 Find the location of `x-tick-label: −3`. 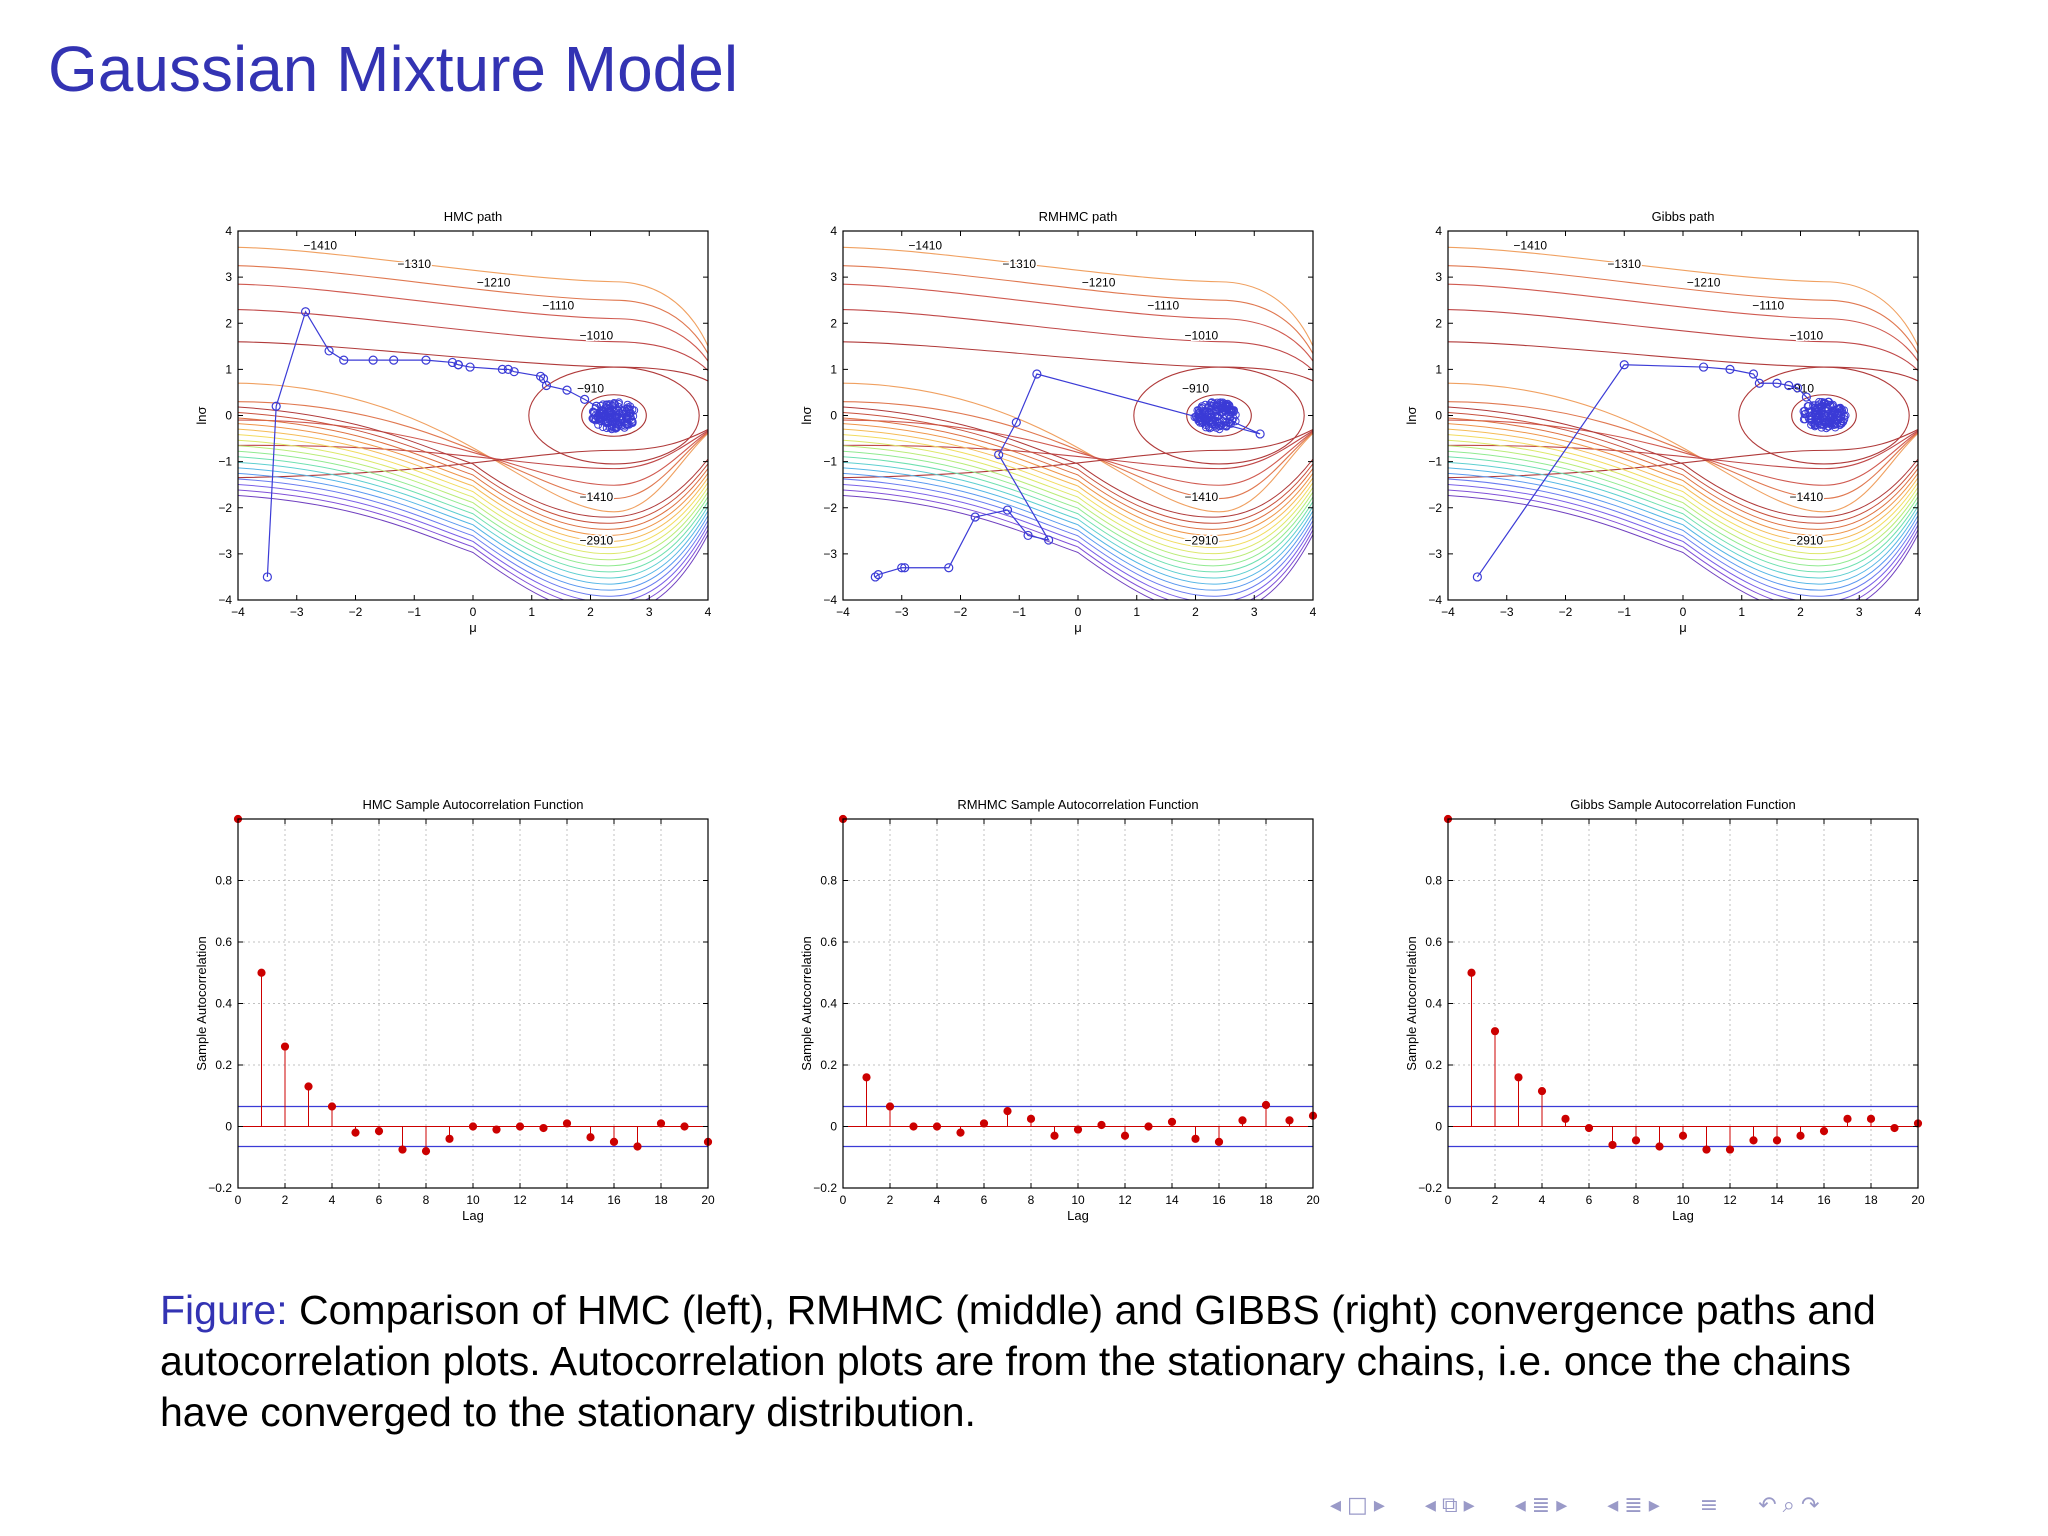

x-tick-label: −3 is located at coordinates (902, 612).